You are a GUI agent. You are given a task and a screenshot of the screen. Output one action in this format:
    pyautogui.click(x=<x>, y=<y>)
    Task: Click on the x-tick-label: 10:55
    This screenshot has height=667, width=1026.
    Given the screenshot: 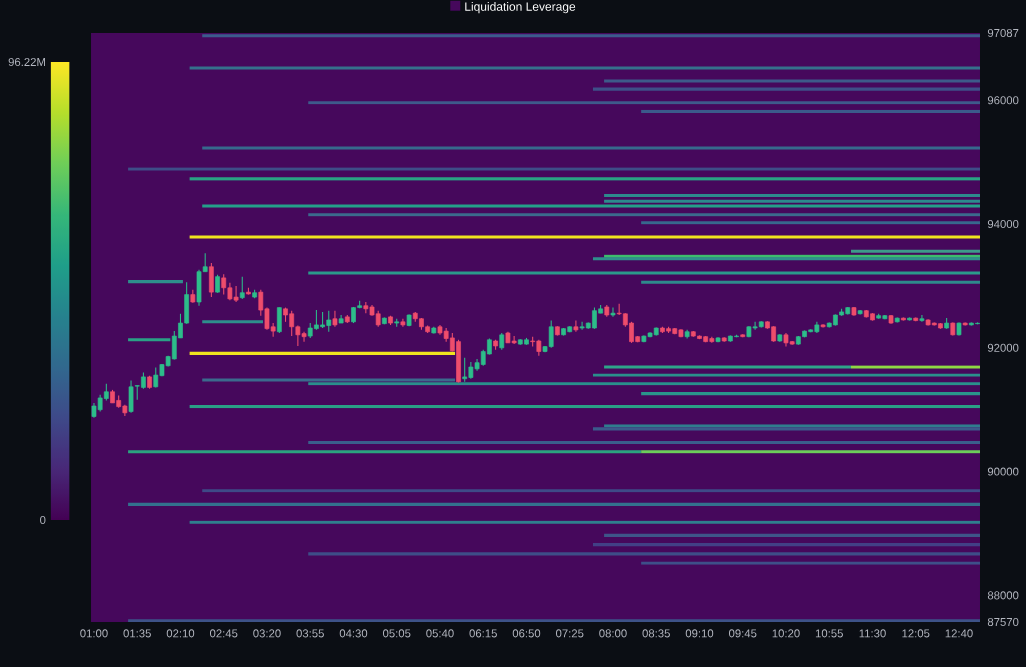 What is the action you would take?
    pyautogui.click(x=829, y=633)
    